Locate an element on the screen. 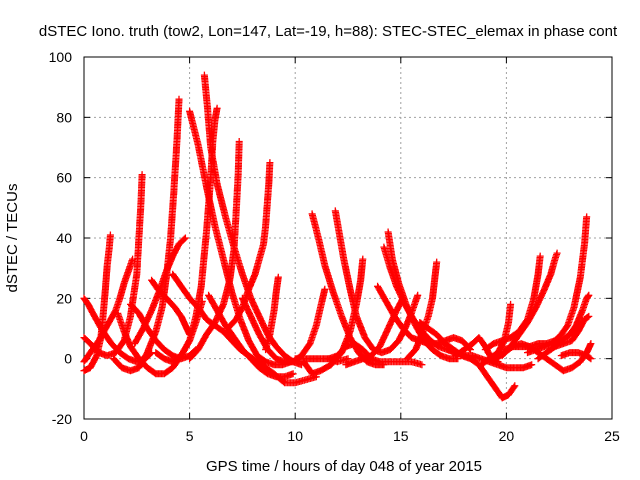 Image resolution: width=640 pixels, height=480 pixels. x-axis-label: GPS time / hours of day 048 of year 2015 is located at coordinates (344, 466).